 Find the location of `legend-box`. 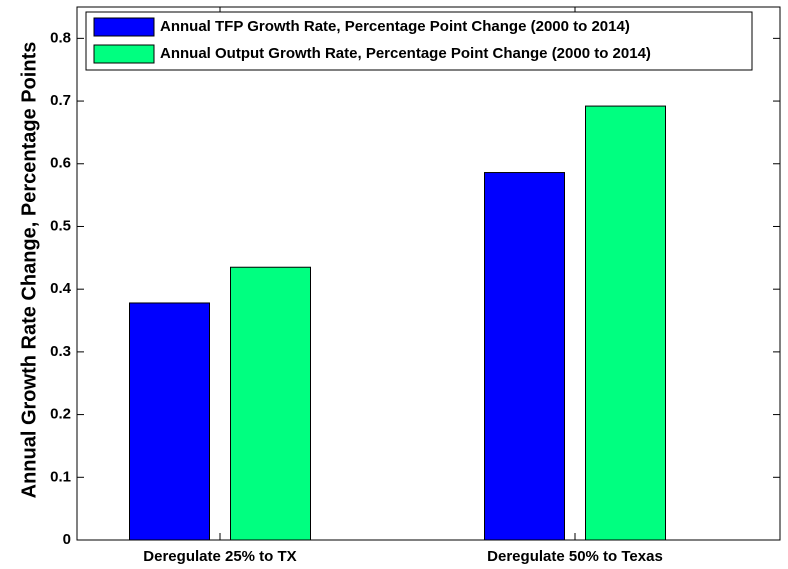

legend-box is located at coordinates (419, 41).